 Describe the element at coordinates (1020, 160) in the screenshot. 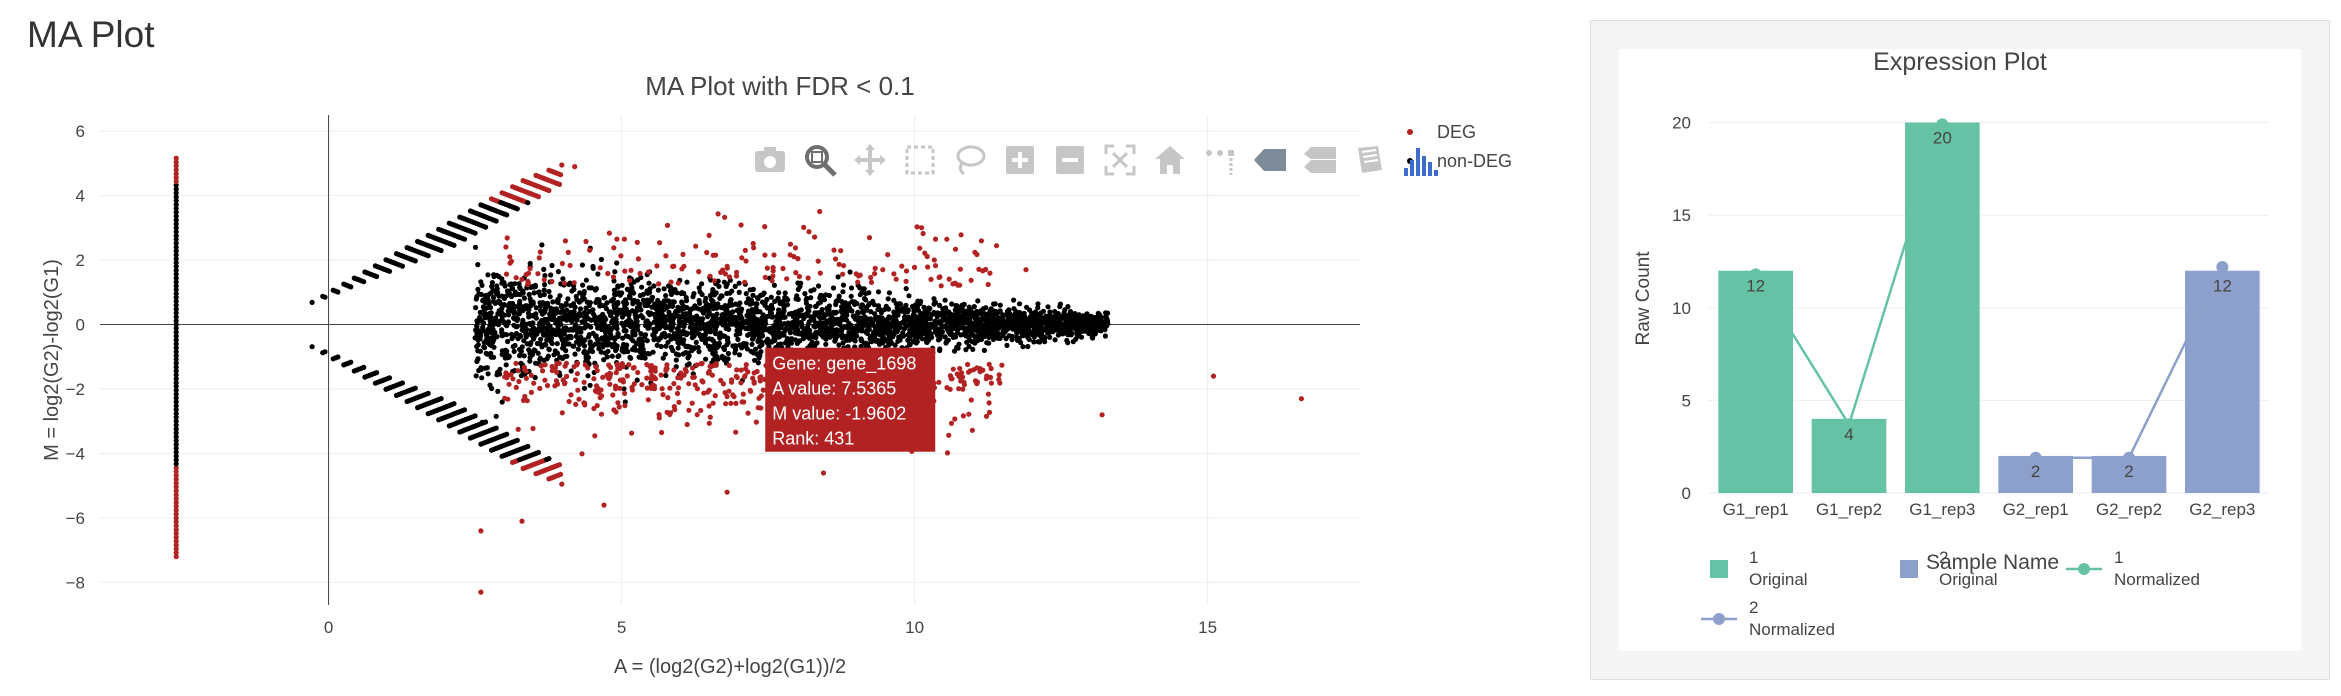

I see `zoom-in-icon` at that location.